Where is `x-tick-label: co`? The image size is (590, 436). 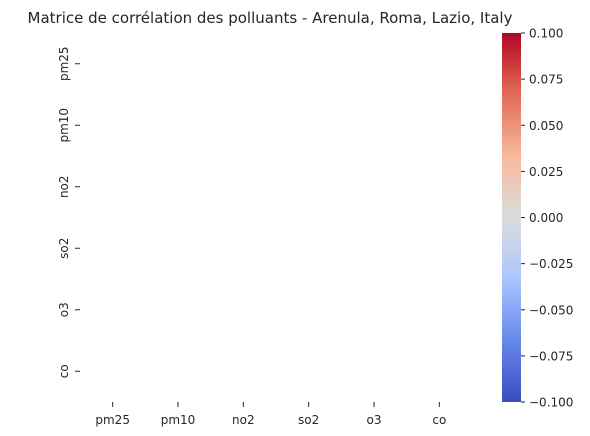
x-tick-label: co is located at coordinates (439, 420).